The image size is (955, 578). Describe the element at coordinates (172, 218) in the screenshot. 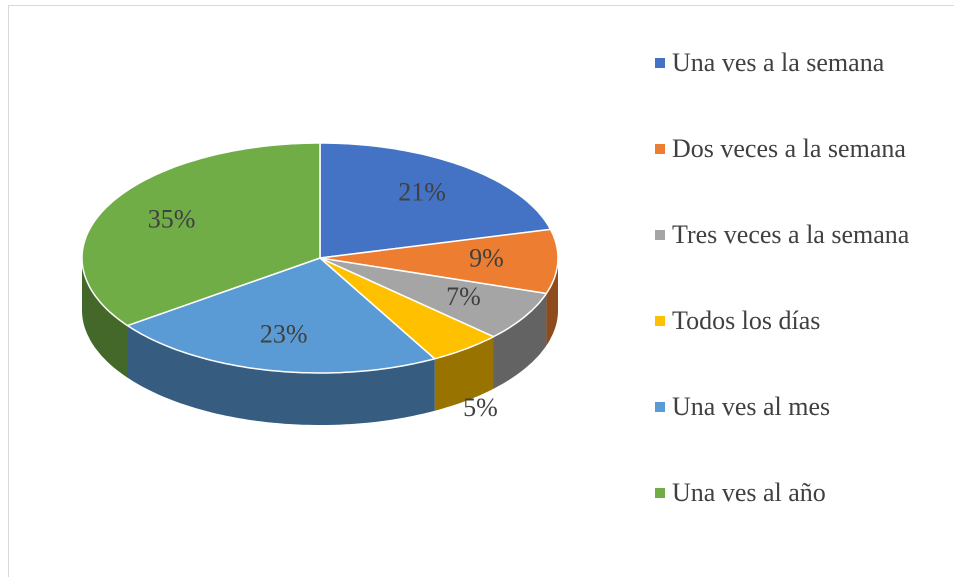

I see `data-label: 35%` at that location.